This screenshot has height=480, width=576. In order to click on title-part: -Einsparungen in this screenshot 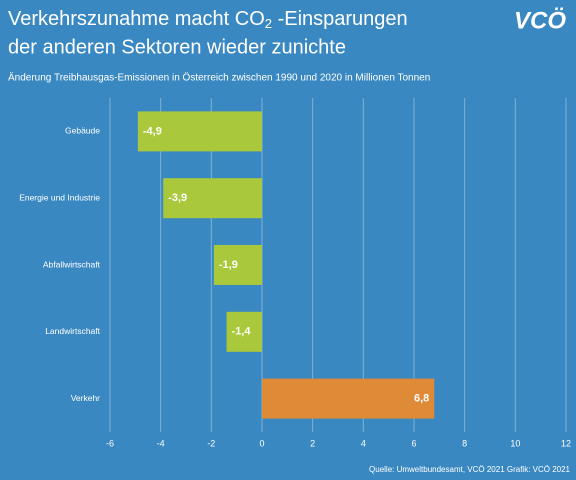, I will do `click(340, 19)`.